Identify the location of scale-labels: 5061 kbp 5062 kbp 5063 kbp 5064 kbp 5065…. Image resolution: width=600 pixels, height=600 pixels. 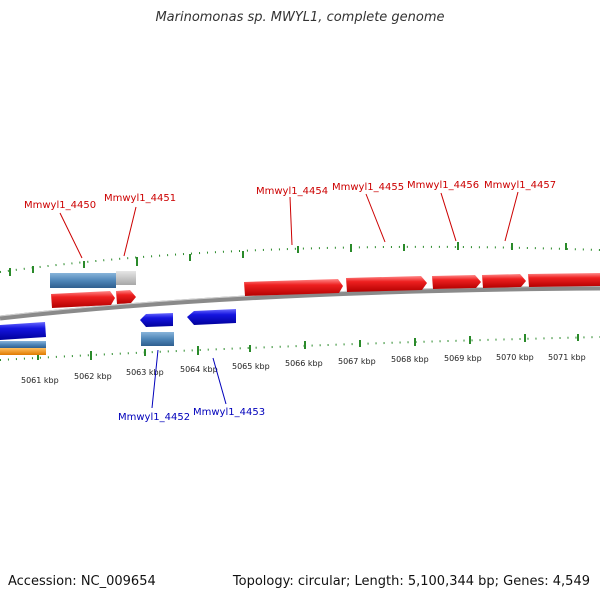
(303, 369).